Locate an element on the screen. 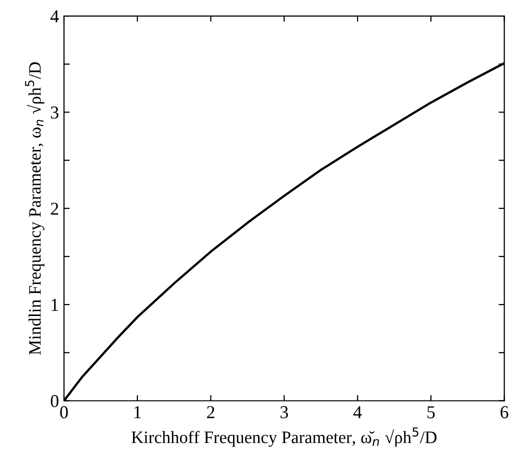 The height and width of the screenshot is (458, 512). y-tick-label: 0 is located at coordinates (54, 401).